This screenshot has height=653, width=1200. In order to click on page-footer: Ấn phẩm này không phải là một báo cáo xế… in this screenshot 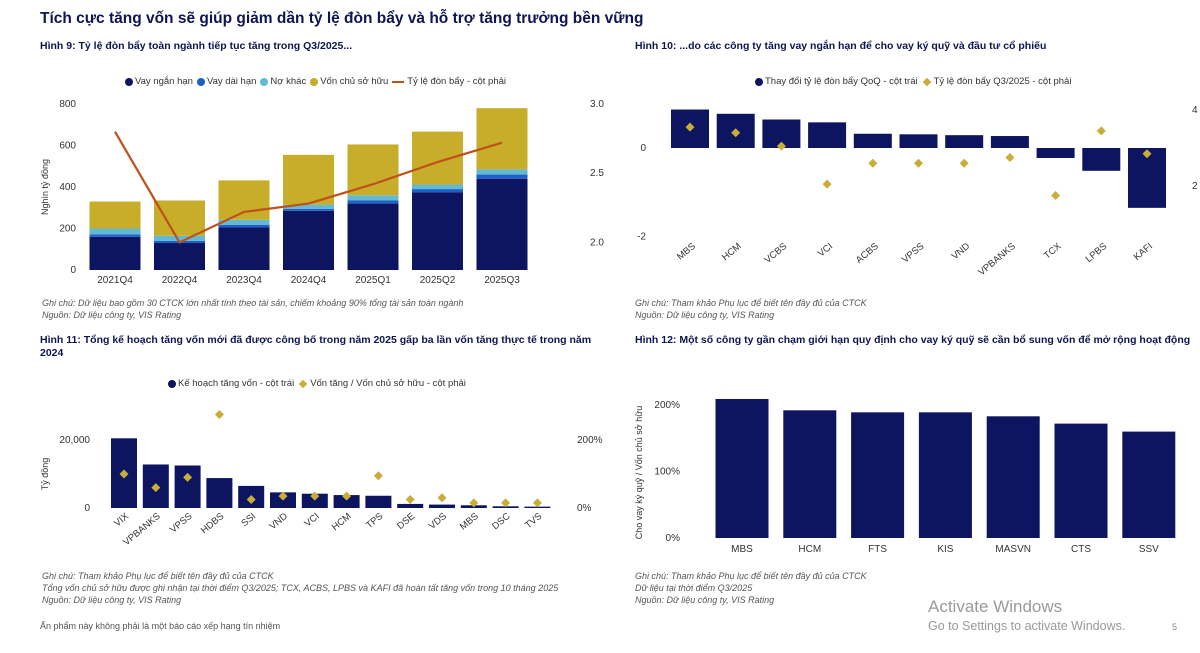, I will do `click(160, 626)`.